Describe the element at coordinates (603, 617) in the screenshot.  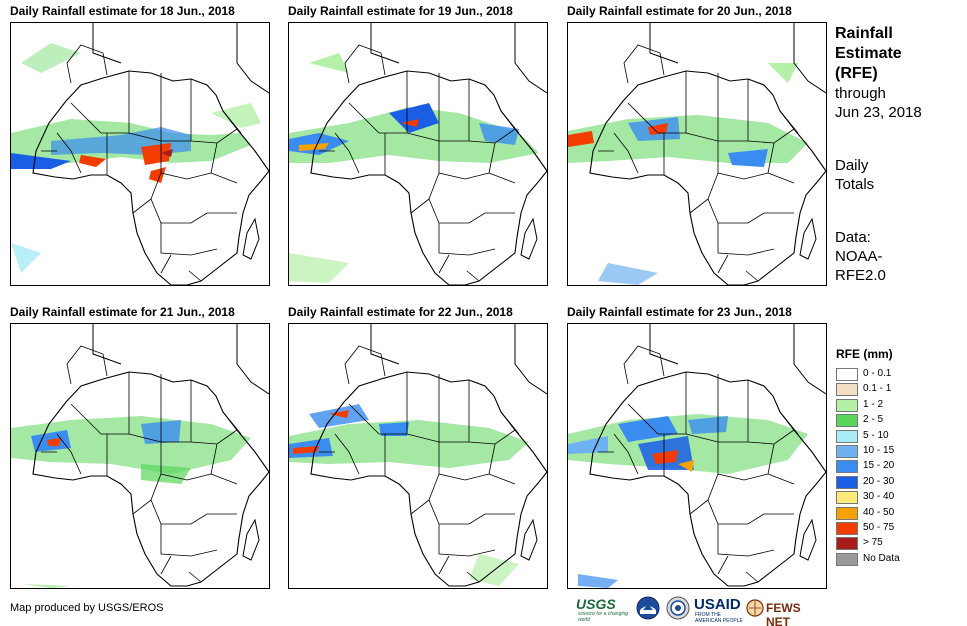
I see `usgs-tagline: science for a changing world` at that location.